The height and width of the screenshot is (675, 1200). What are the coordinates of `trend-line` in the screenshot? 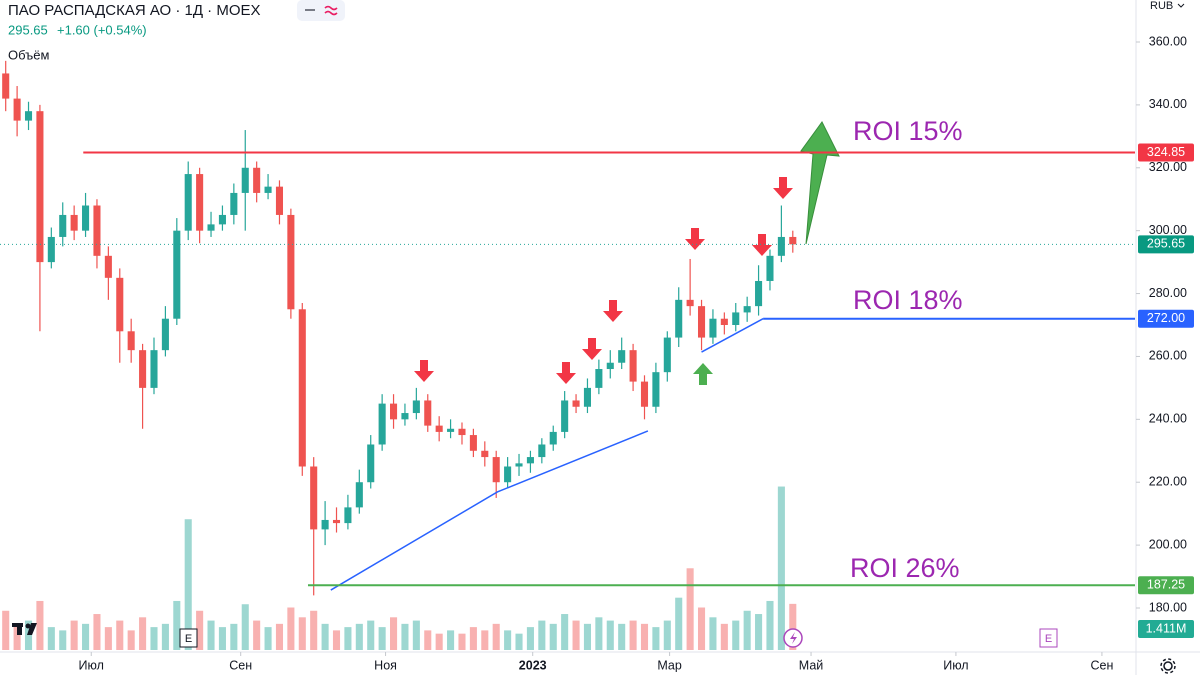 It's located at (489, 510).